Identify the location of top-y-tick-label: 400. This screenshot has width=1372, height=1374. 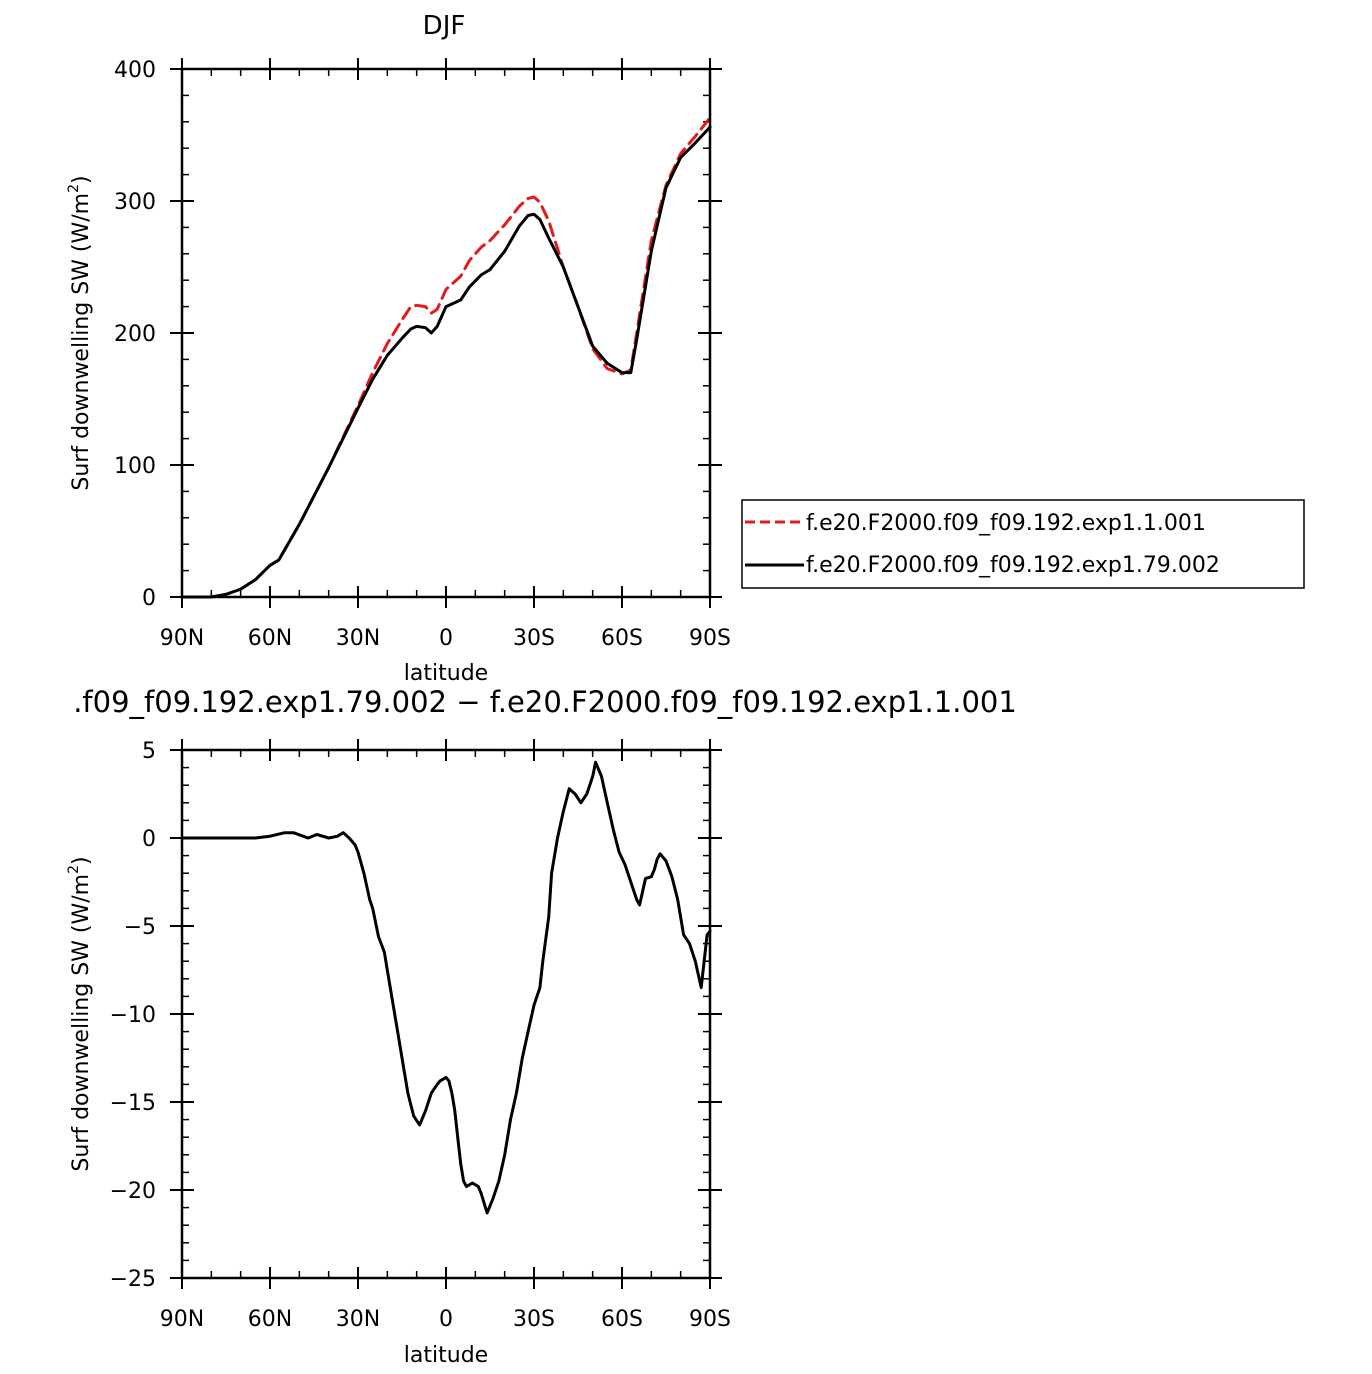
(135, 70).